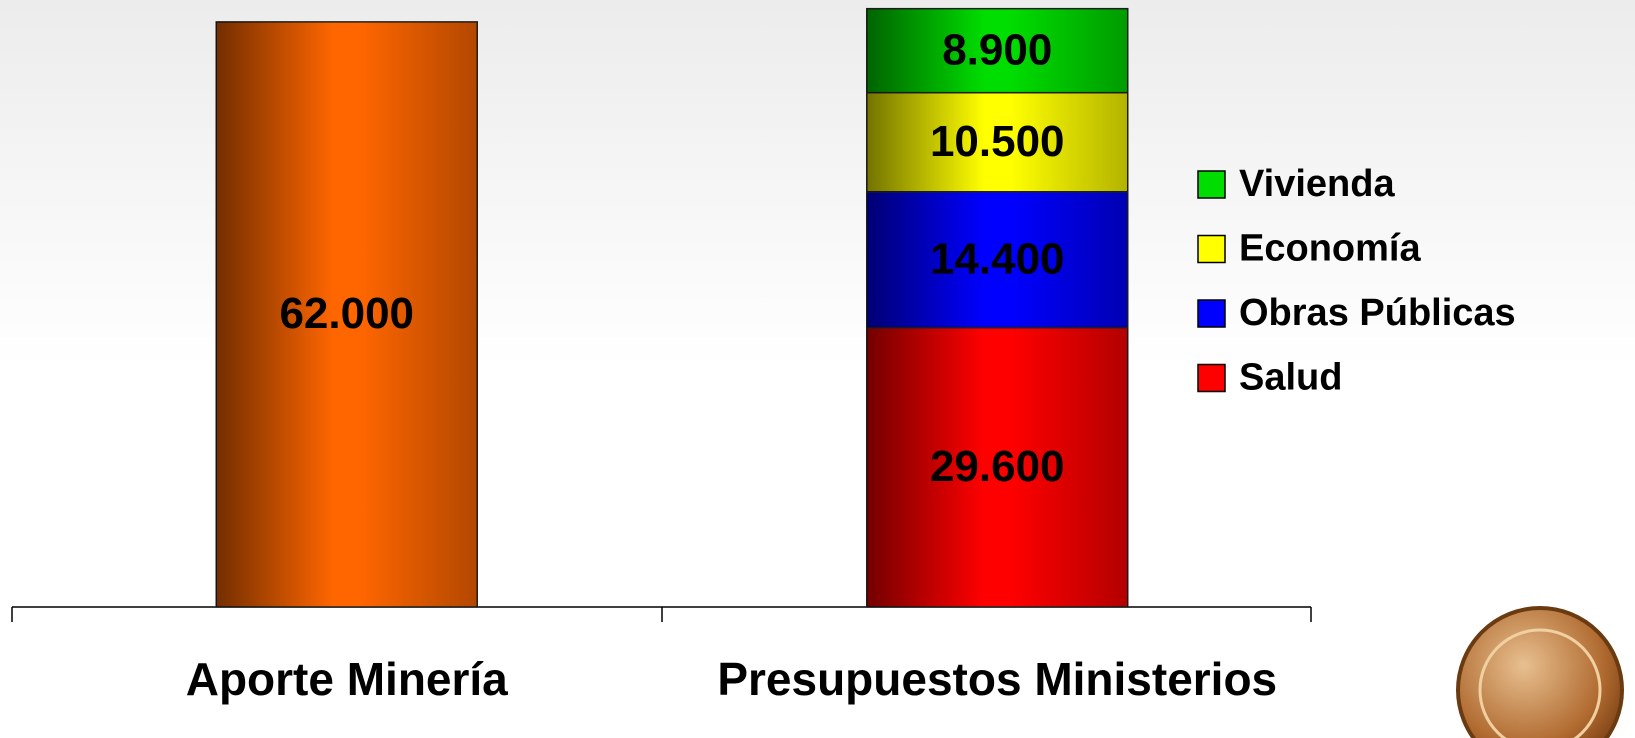 This screenshot has width=1635, height=738. Describe the element at coordinates (347, 679) in the screenshot. I see `x-tick-label: Aporte Minería` at that location.